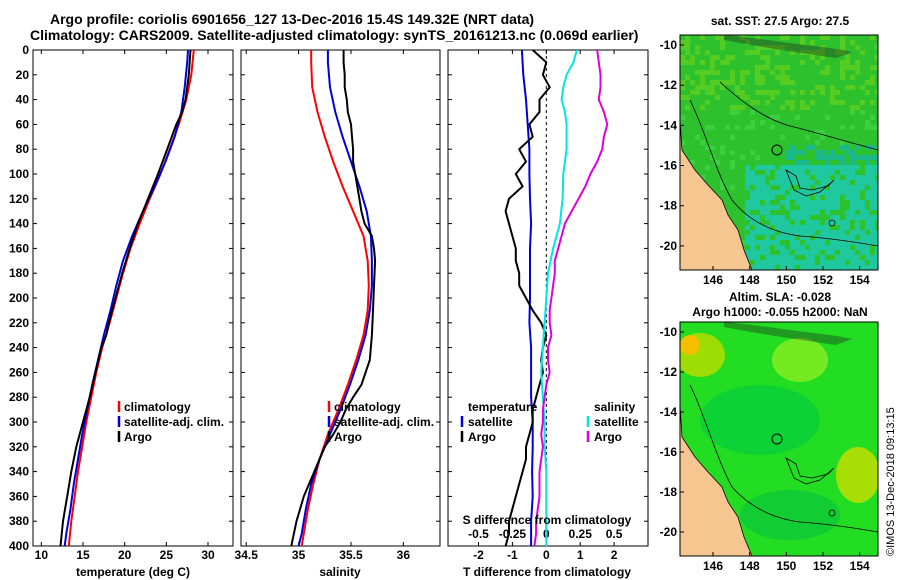 The height and width of the screenshot is (580, 900). What do you see at coordinates (713, 280) in the screenshot?
I see `map-lon-label: 146` at bounding box center [713, 280].